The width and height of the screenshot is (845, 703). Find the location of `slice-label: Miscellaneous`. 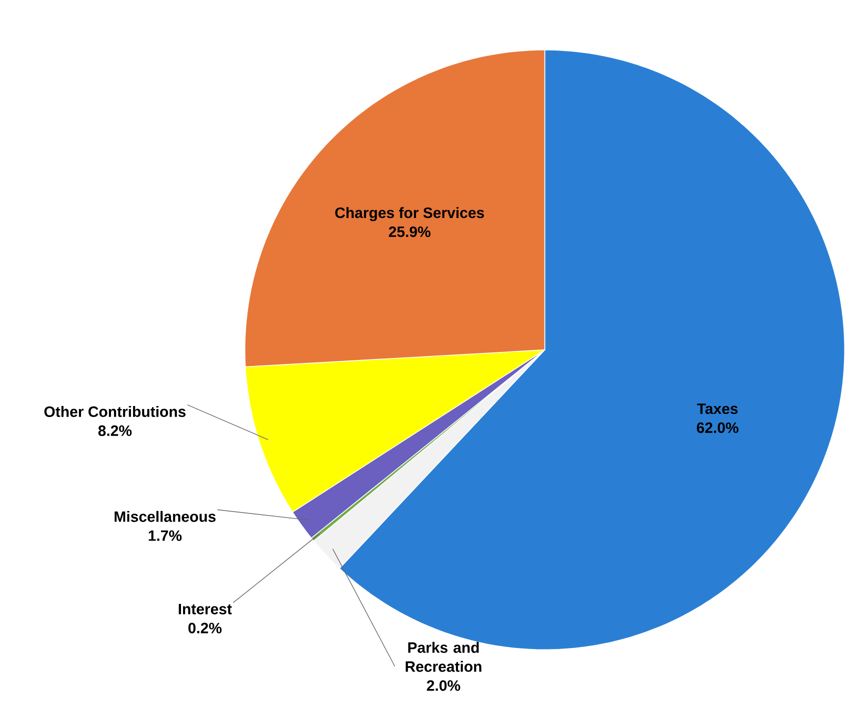

slice-label: Miscellaneous is located at coordinates (165, 516).